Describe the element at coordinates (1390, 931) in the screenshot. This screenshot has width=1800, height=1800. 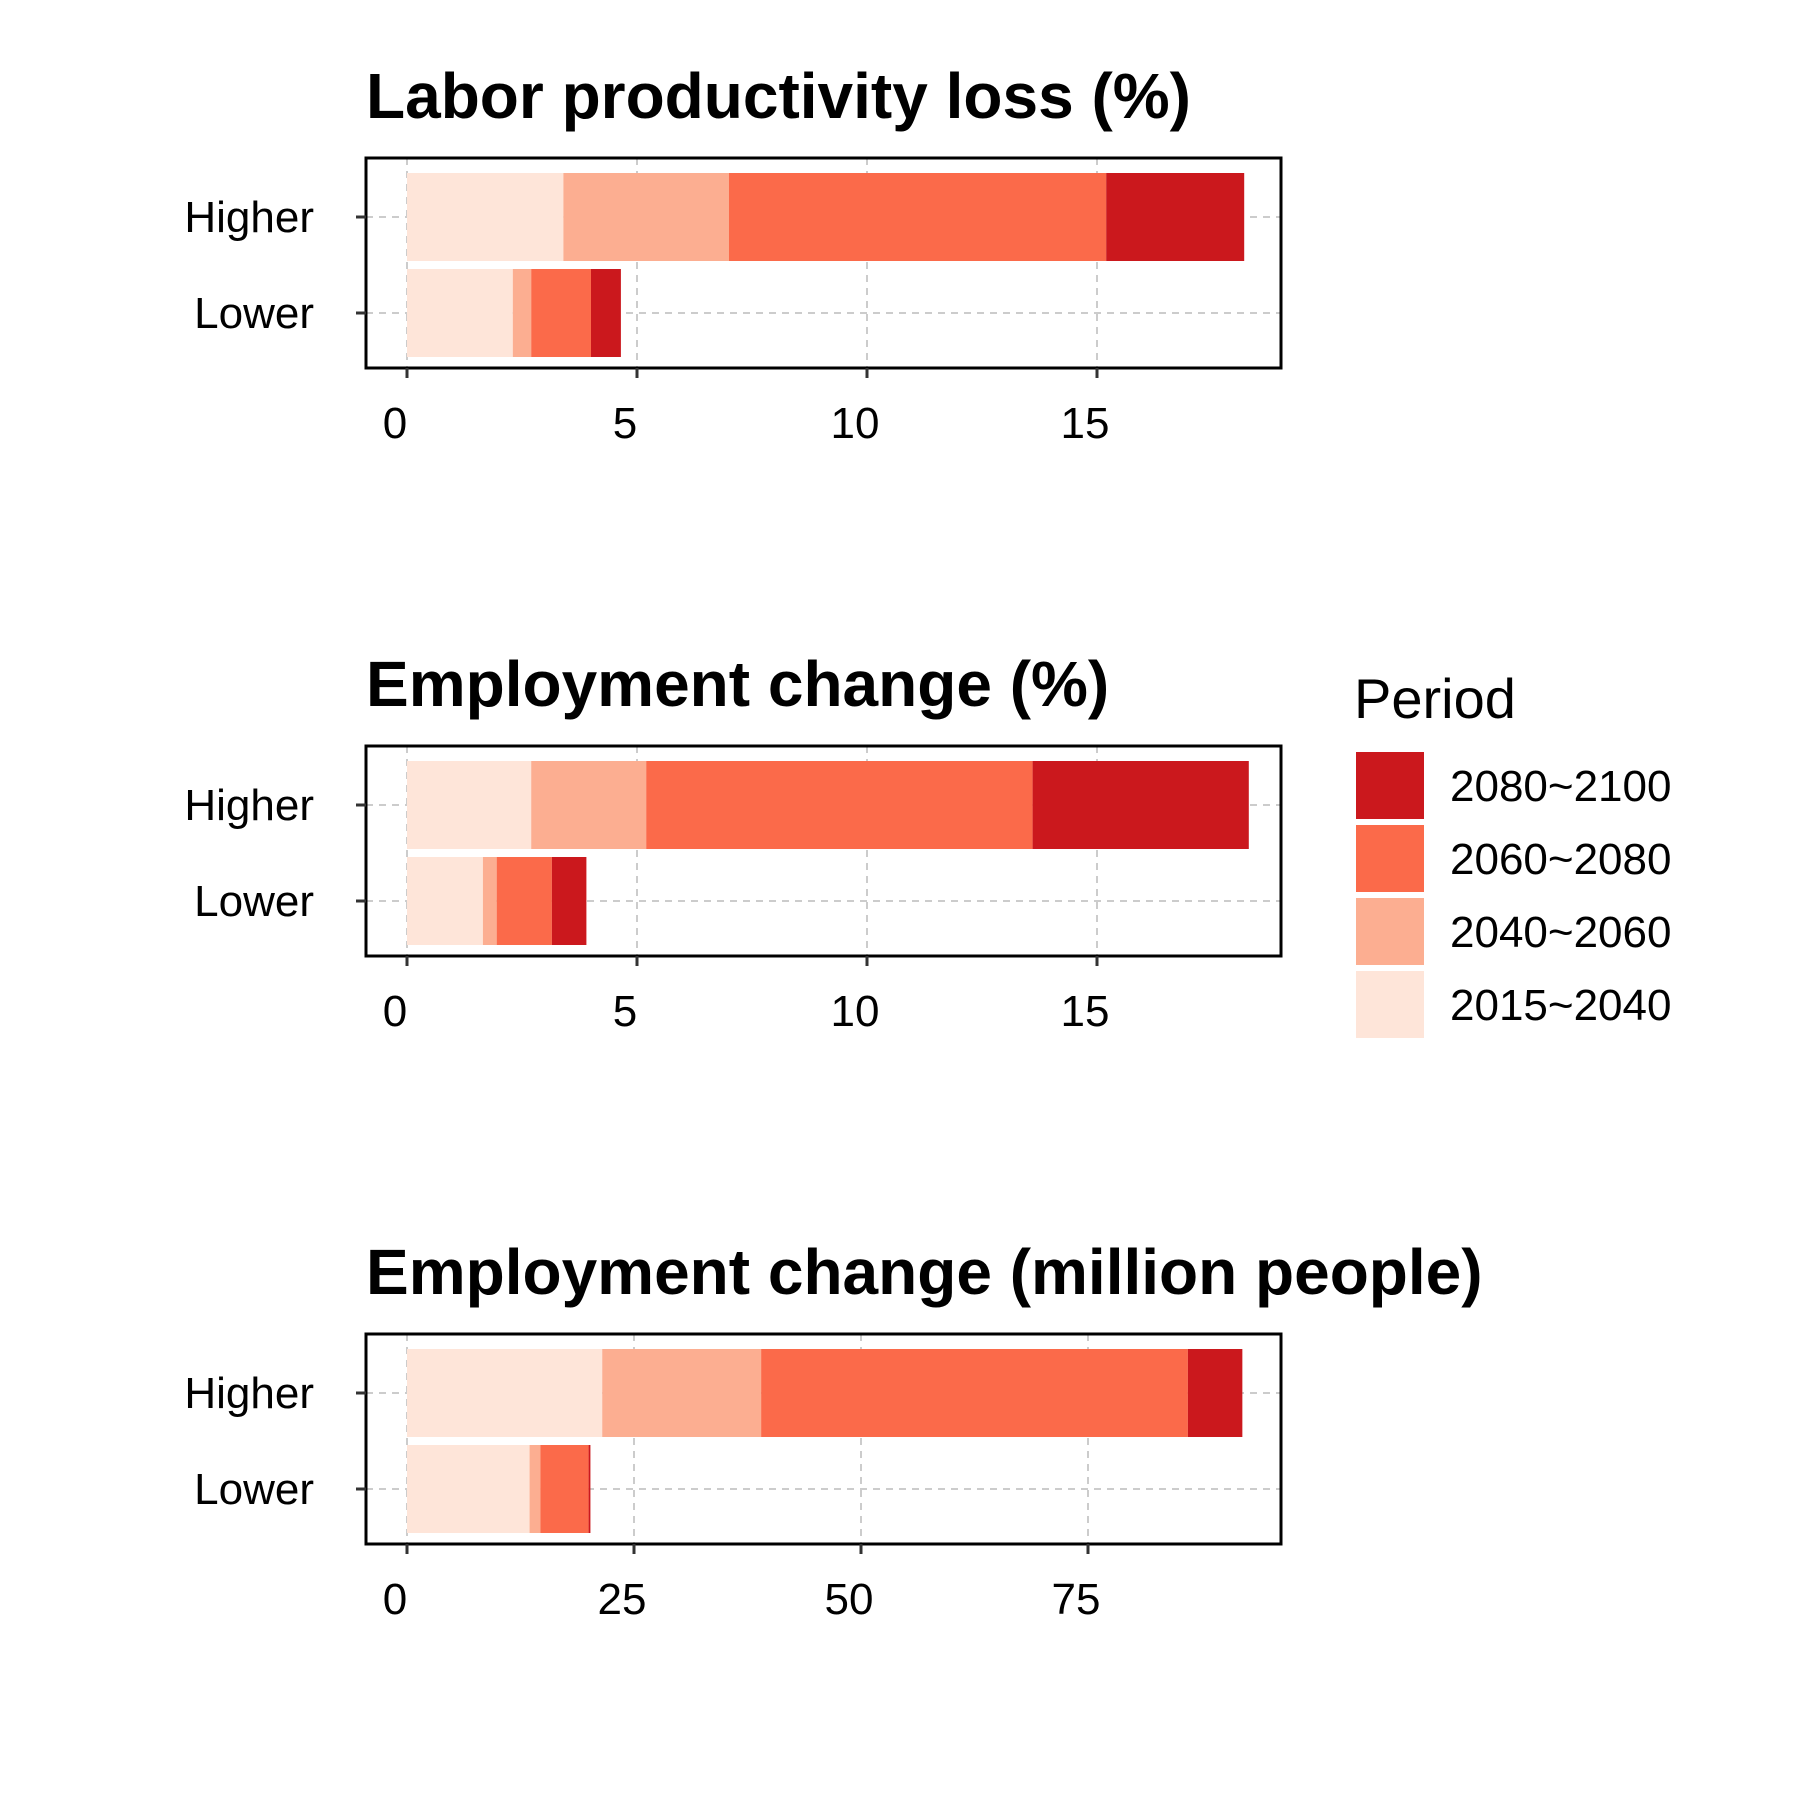
I see `legend-swatch-2040-2060` at that location.